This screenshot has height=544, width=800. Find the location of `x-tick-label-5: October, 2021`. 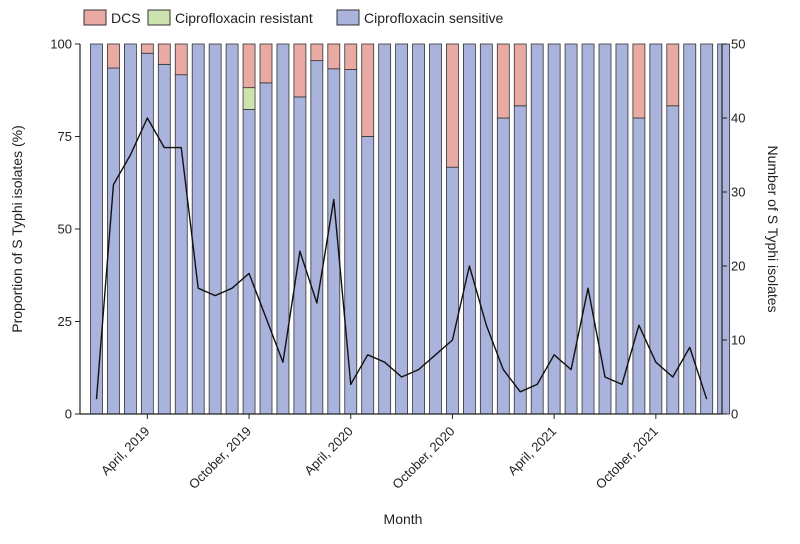

x-tick-label-5: October, 2021 is located at coordinates (627, 458).